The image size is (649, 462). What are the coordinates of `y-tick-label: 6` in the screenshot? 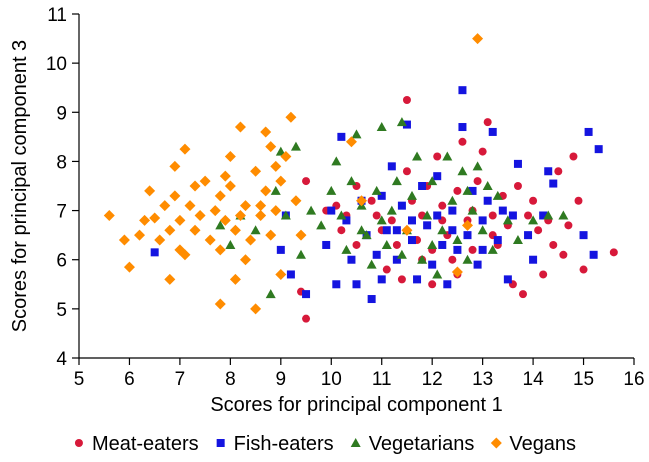 It's located at (61, 261).